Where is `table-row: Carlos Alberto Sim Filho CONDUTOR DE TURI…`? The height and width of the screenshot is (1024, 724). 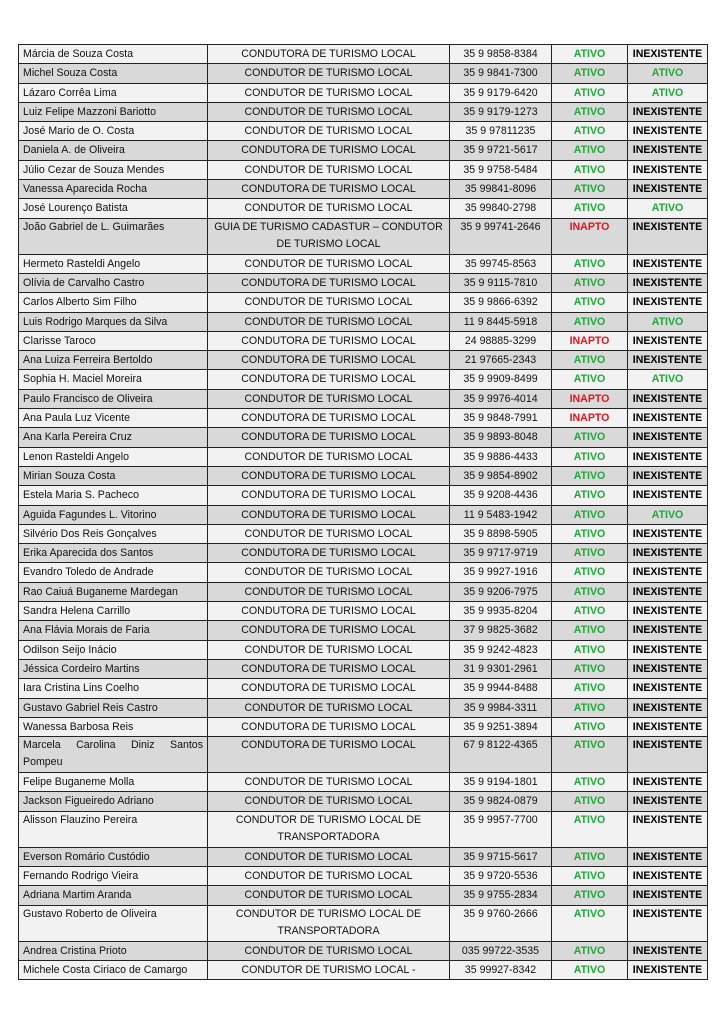 table-row: Carlos Alberto Sim Filho CONDUTOR DE TURI… is located at coordinates (363, 302).